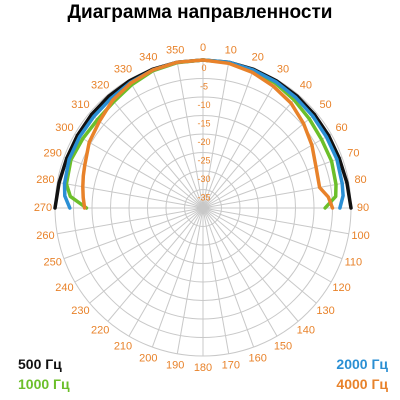 This screenshot has height=400, width=400. What do you see at coordinates (258, 358) in the screenshot?
I see `angle-tick-label: 160` at bounding box center [258, 358].